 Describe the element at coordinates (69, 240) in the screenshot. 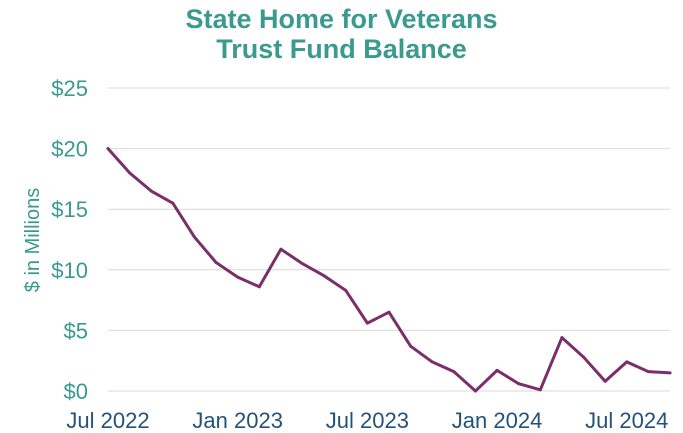

I see `y-axis-ticks: $0 $5 $10 $15 $20 $25` at that location.